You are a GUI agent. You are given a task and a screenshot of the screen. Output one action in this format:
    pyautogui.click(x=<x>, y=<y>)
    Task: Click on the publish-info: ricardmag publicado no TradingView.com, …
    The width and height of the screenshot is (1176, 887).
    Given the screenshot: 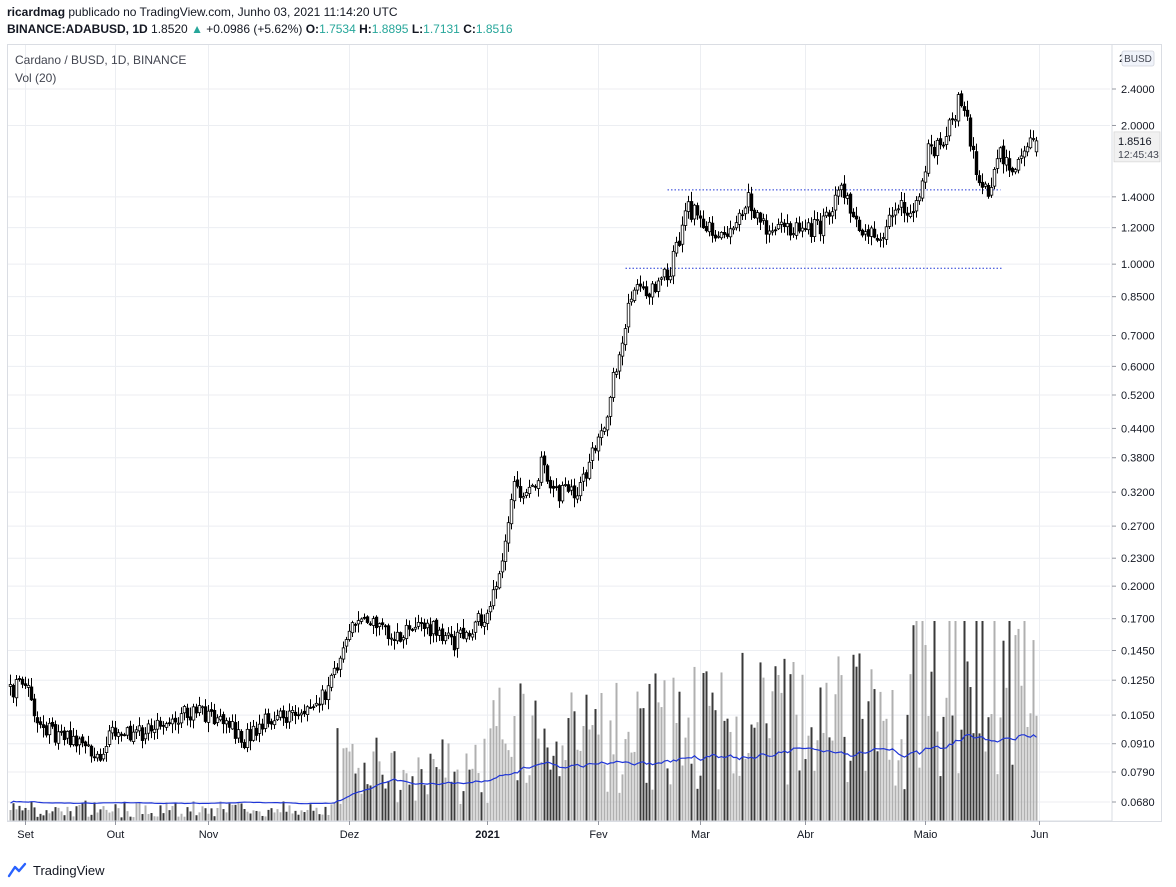 What is the action you would take?
    pyautogui.click(x=202, y=12)
    